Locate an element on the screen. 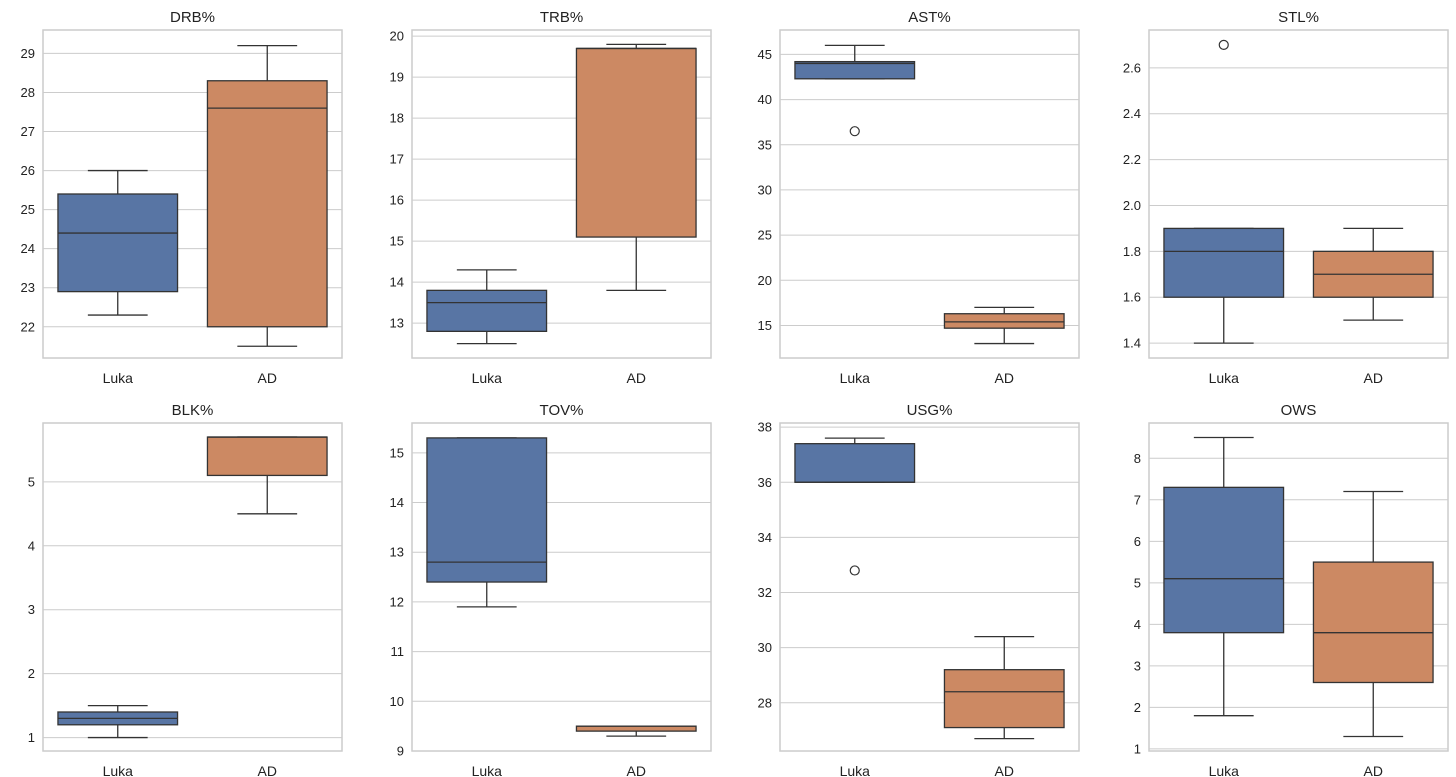 Image resolution: width=1456 pixels, height=777 pixels. y-tick-label: 1.4 is located at coordinates (1132, 343).